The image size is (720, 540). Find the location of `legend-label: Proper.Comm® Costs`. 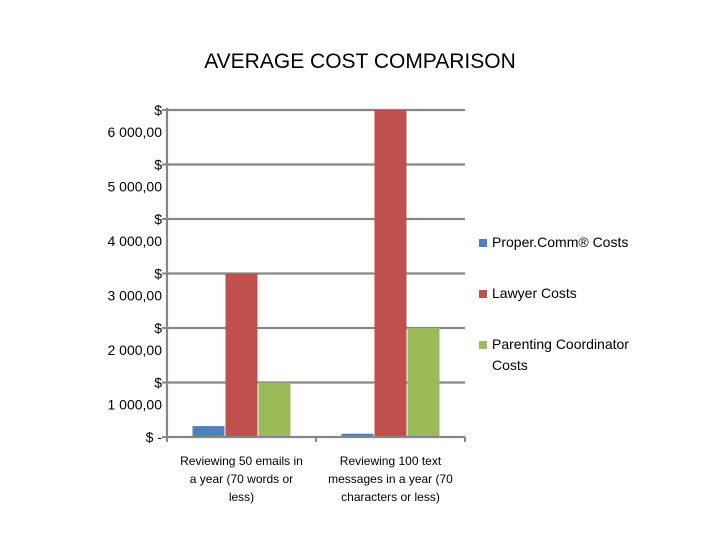

legend-label: Proper.Comm® Costs is located at coordinates (560, 242).